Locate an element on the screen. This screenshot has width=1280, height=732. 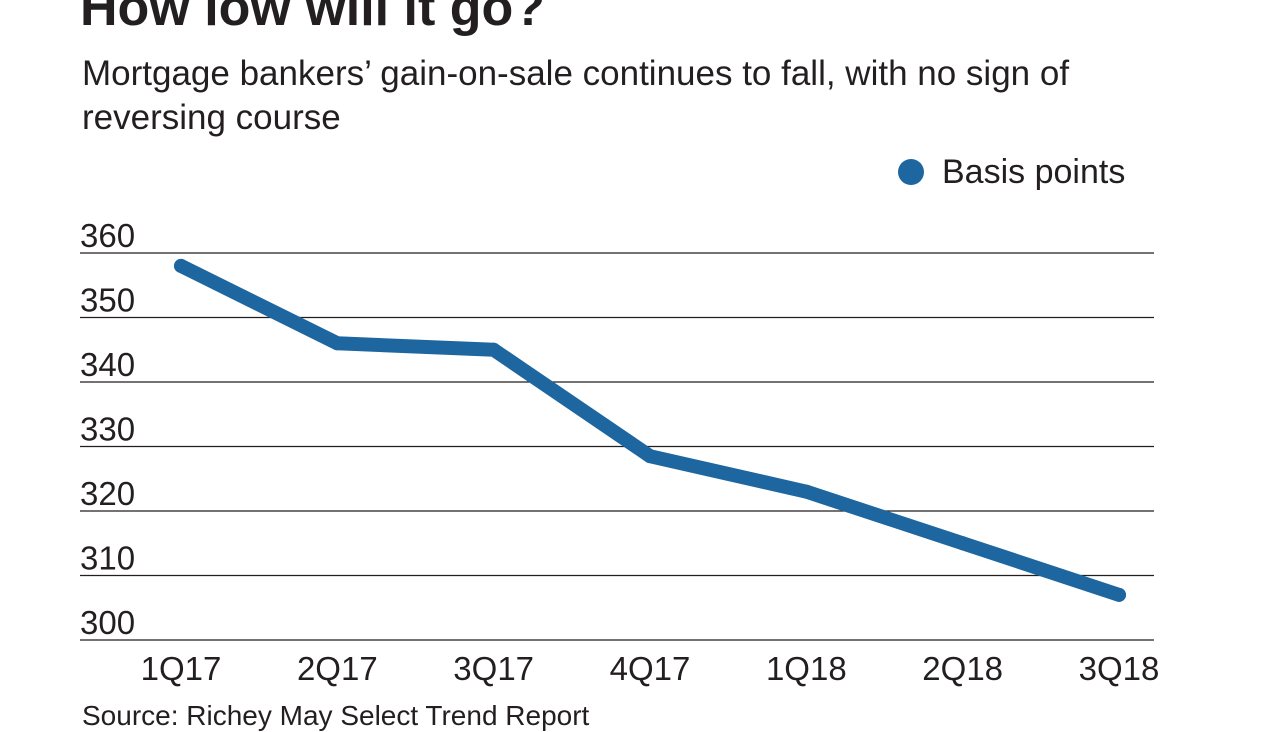
data-point-3Q18 is located at coordinates (1119, 594).